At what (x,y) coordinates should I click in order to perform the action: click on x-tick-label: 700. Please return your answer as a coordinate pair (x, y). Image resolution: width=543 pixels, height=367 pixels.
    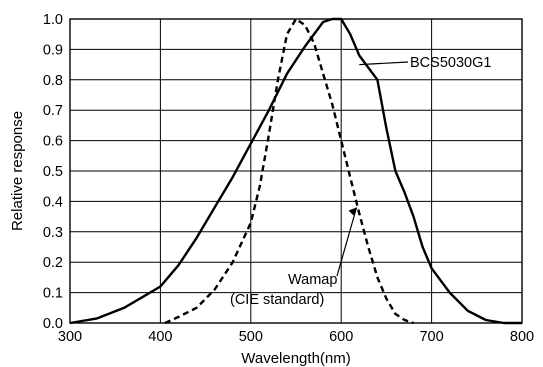
    Looking at the image, I should click on (431, 337).